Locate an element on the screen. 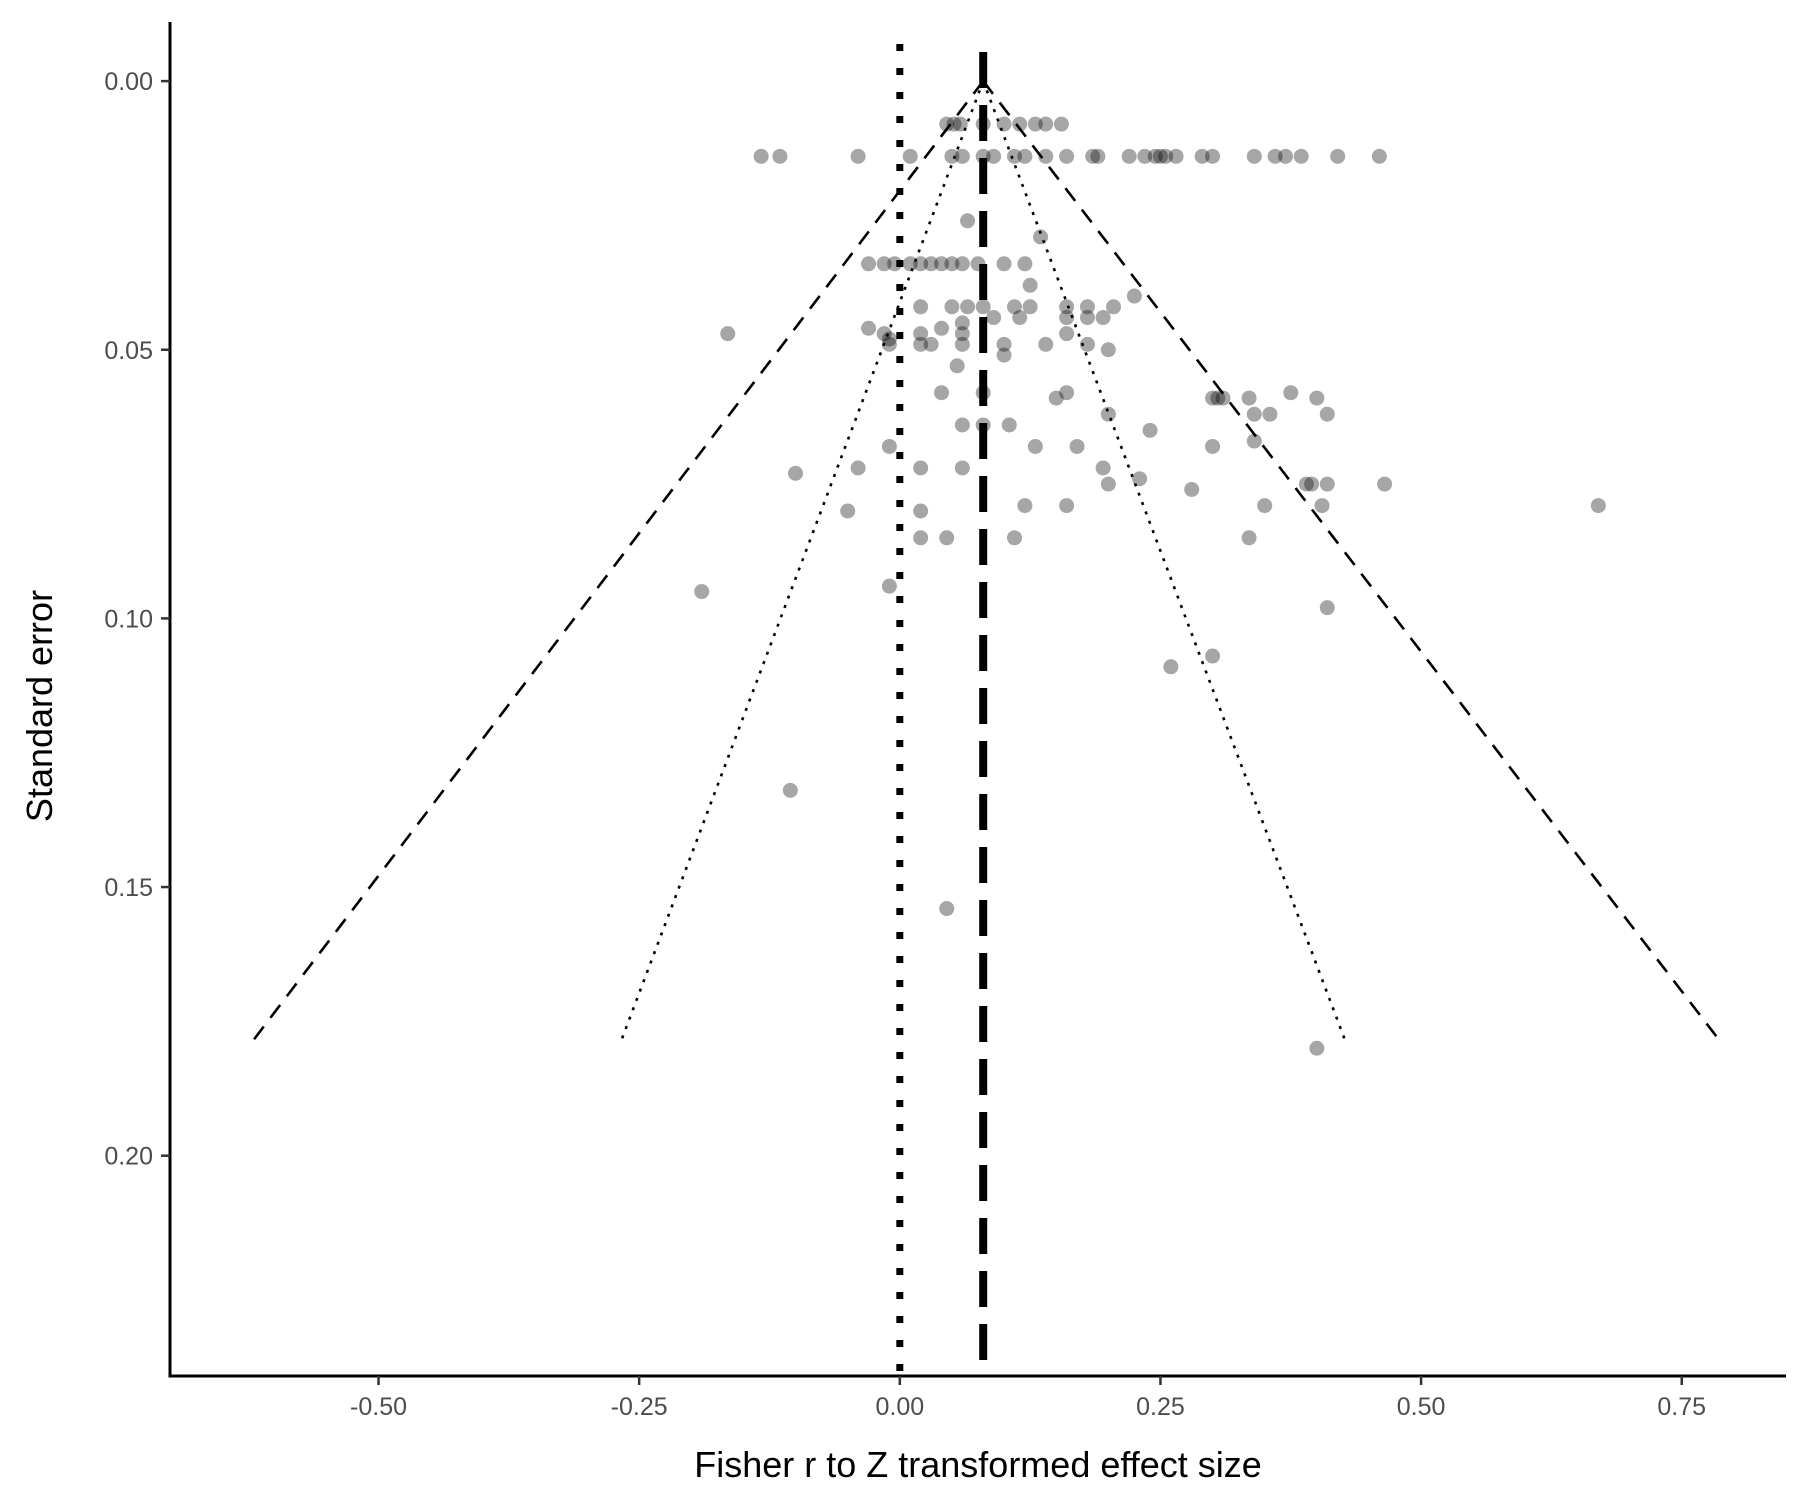  y-tick-label: 0.15 is located at coordinates (128, 888).